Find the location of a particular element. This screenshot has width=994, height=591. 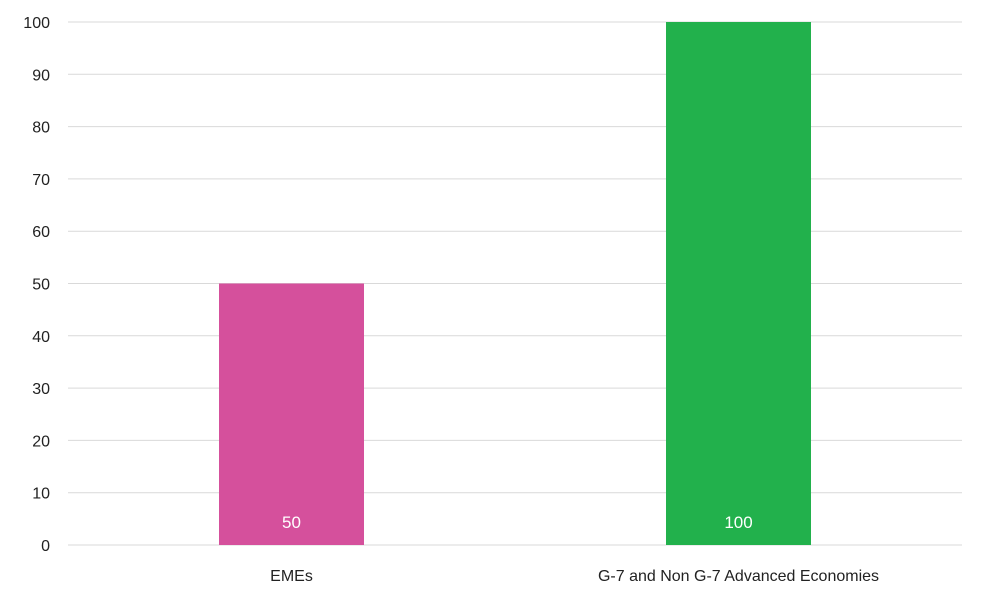

x-tick-label: G-7 and Non G-7 Advanced Economies is located at coordinates (738, 576).